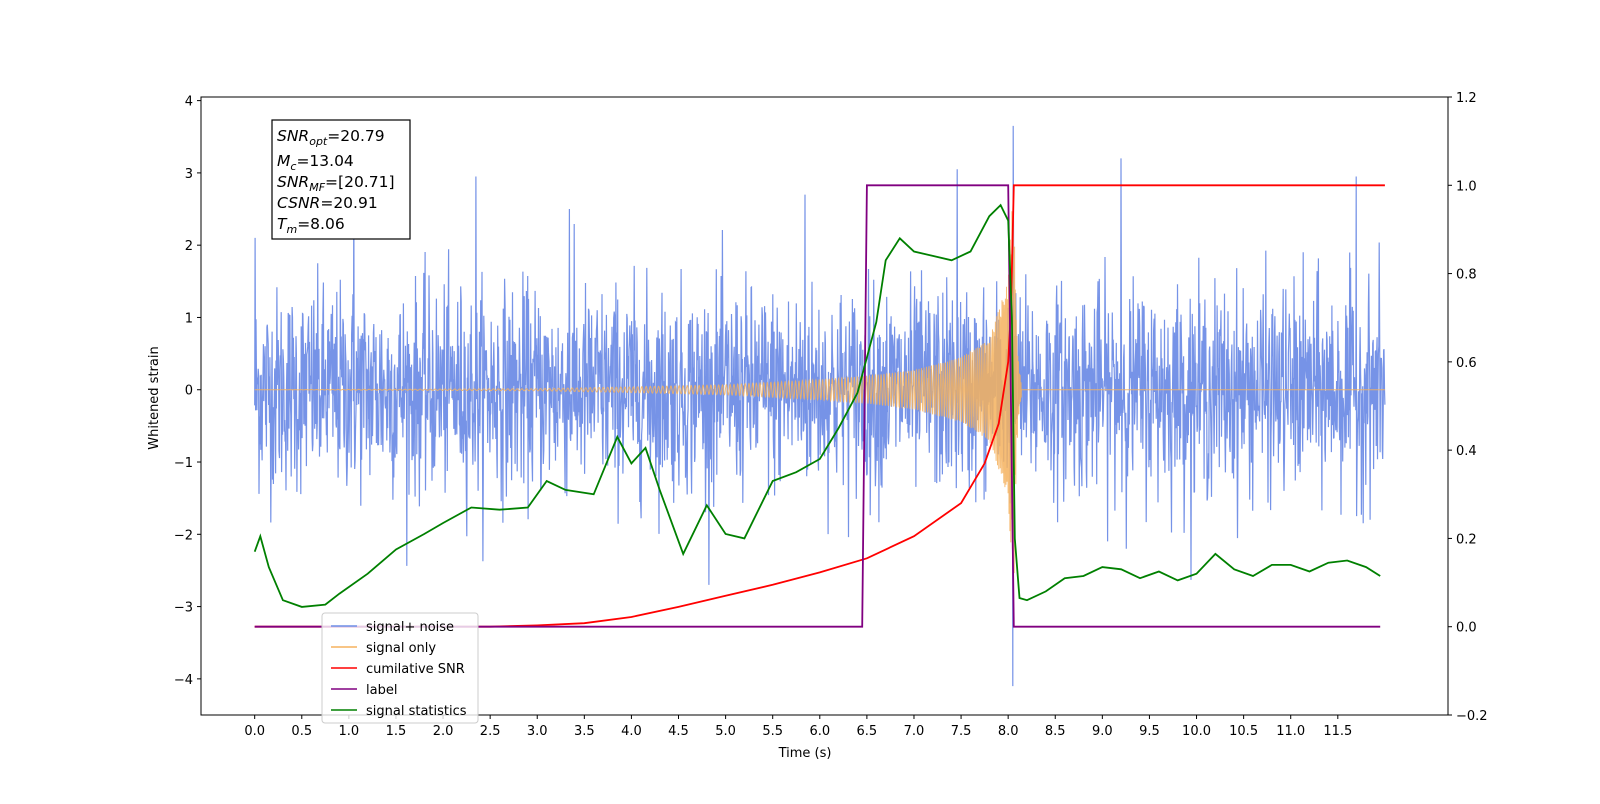  I want to click on legend-label-cumulative-snr: cumilative SNR, so click(415, 669).